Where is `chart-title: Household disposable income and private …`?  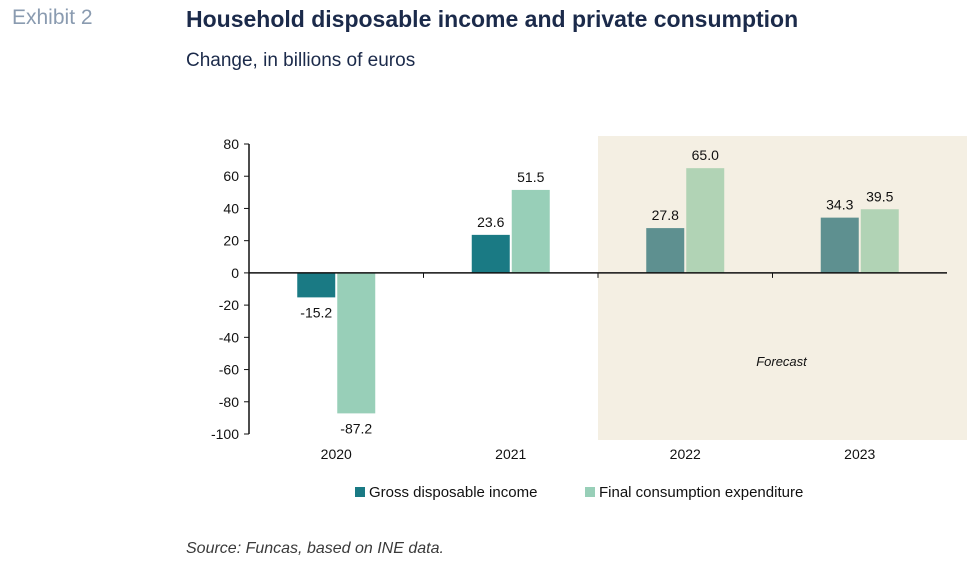 chart-title: Household disposable income and private … is located at coordinates (492, 19).